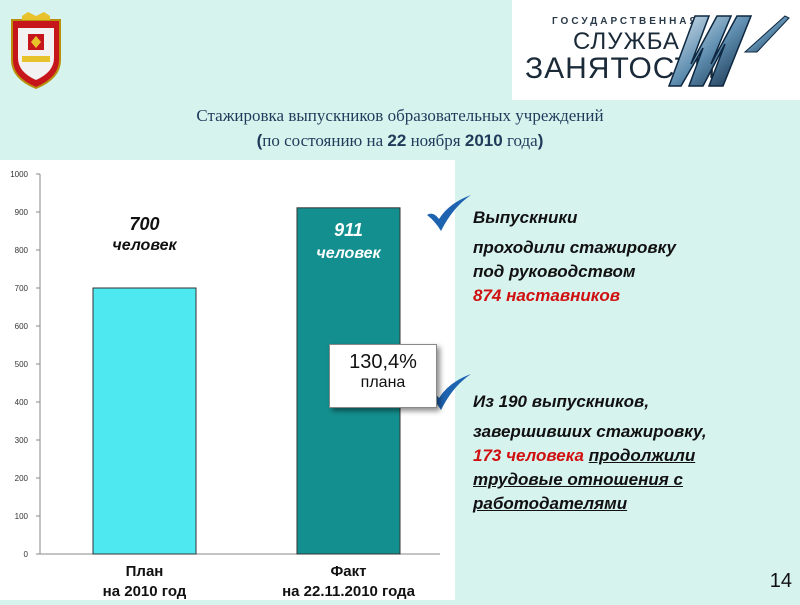 The height and width of the screenshot is (605, 800). What do you see at coordinates (22, 364) in the screenshot?
I see `y-tick-label: 500` at bounding box center [22, 364].